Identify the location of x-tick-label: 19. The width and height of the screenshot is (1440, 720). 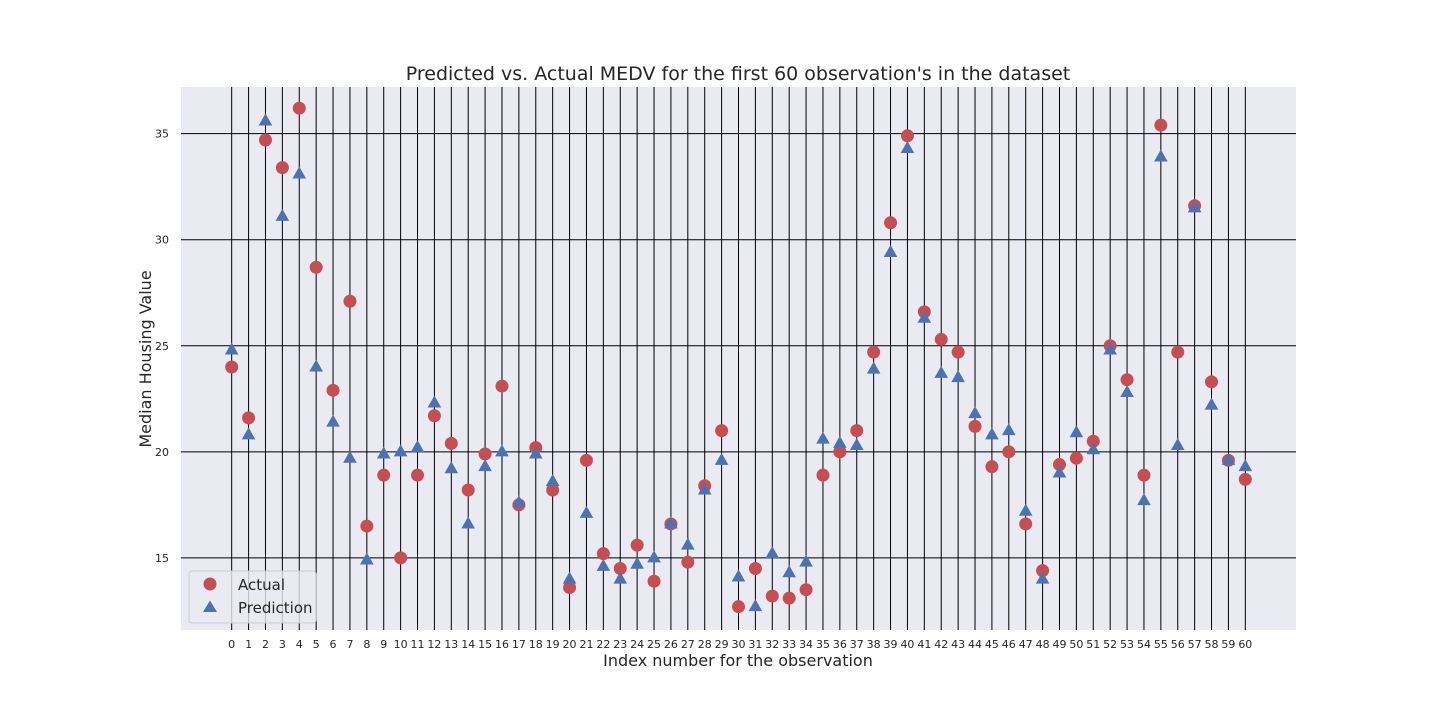
(553, 644).